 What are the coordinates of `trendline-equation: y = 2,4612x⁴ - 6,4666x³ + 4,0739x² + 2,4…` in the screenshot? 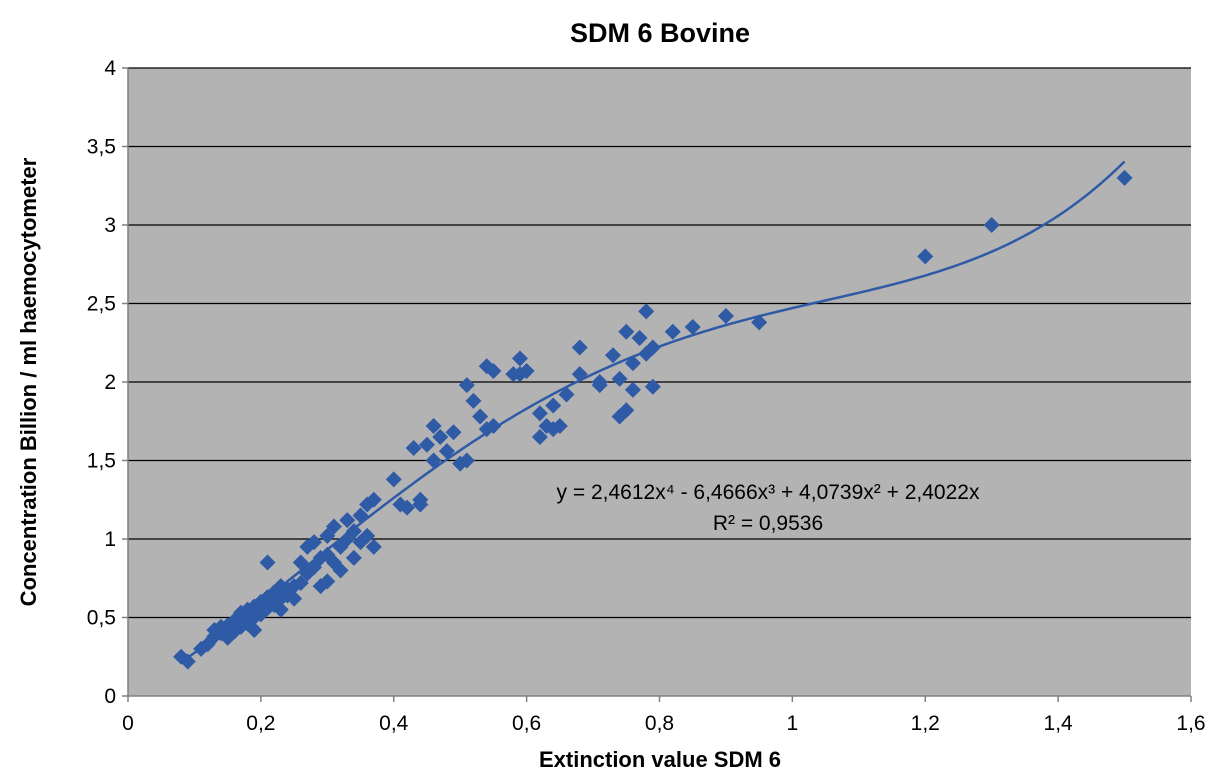 It's located at (768, 492).